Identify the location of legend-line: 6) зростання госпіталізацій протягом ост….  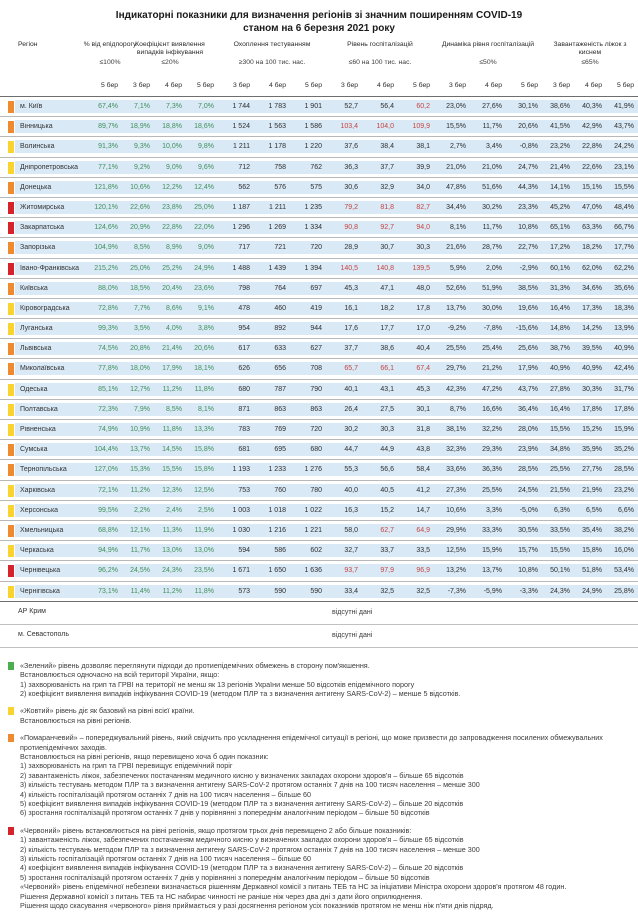
(225, 813).